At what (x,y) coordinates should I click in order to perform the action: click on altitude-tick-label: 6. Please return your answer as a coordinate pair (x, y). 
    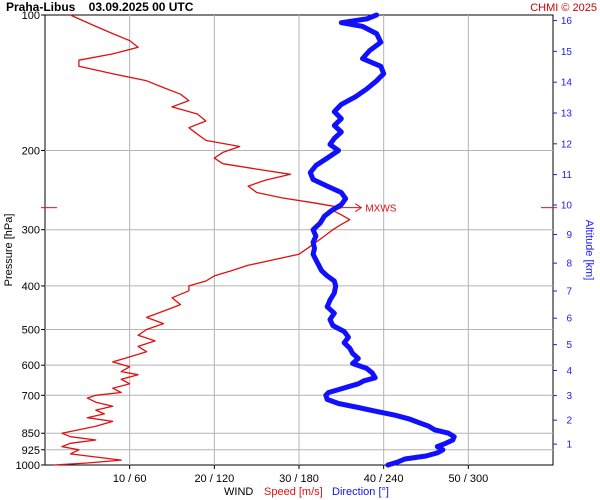
    Looking at the image, I should click on (569, 319).